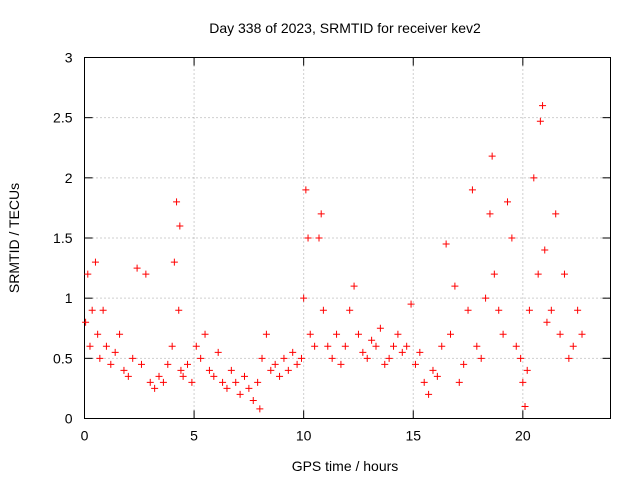 Image resolution: width=640 pixels, height=480 pixels. I want to click on x-tick-label: 0, so click(85, 436).